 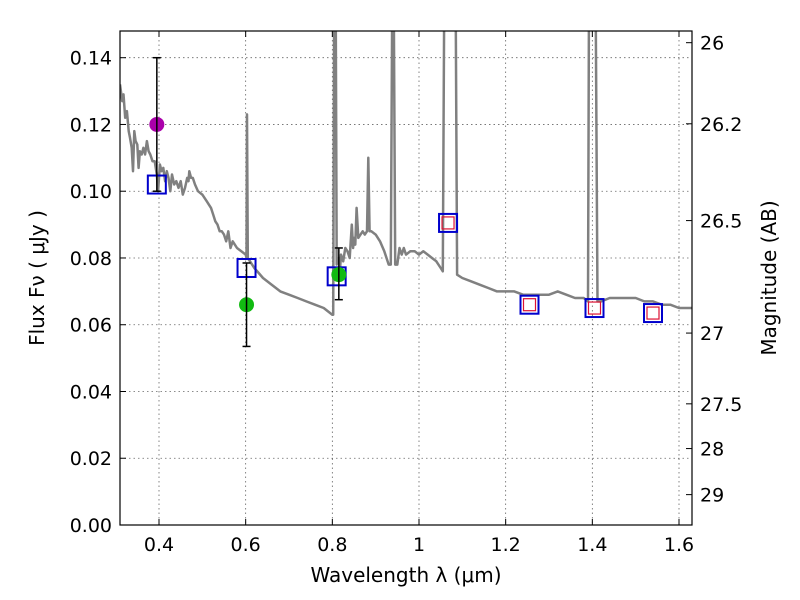 I want to click on x-tick-label: 1, so click(x=419, y=545).